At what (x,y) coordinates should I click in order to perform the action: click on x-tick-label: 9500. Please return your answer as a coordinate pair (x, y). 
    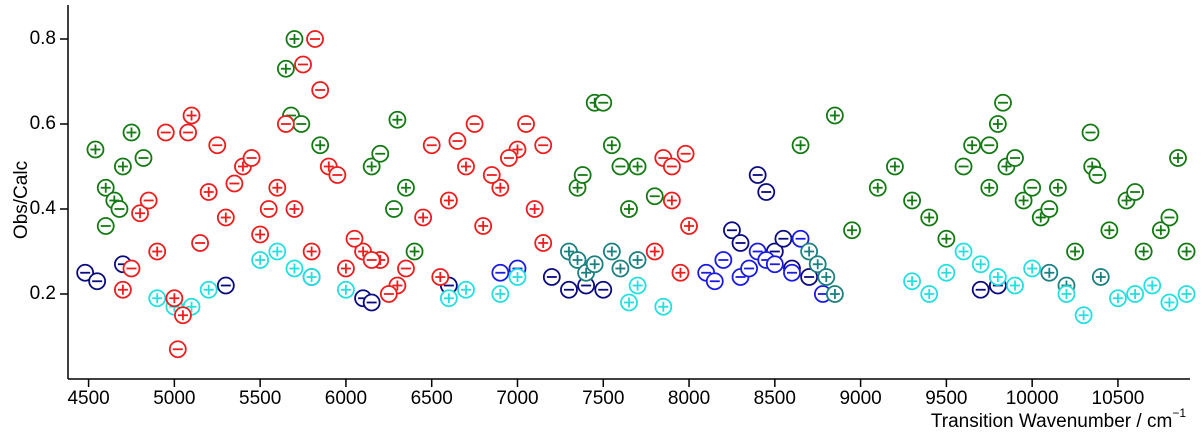
    Looking at the image, I should click on (946, 398).